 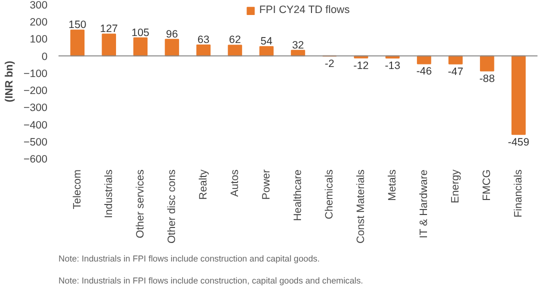 I want to click on data-label: -2, so click(x=329, y=64).